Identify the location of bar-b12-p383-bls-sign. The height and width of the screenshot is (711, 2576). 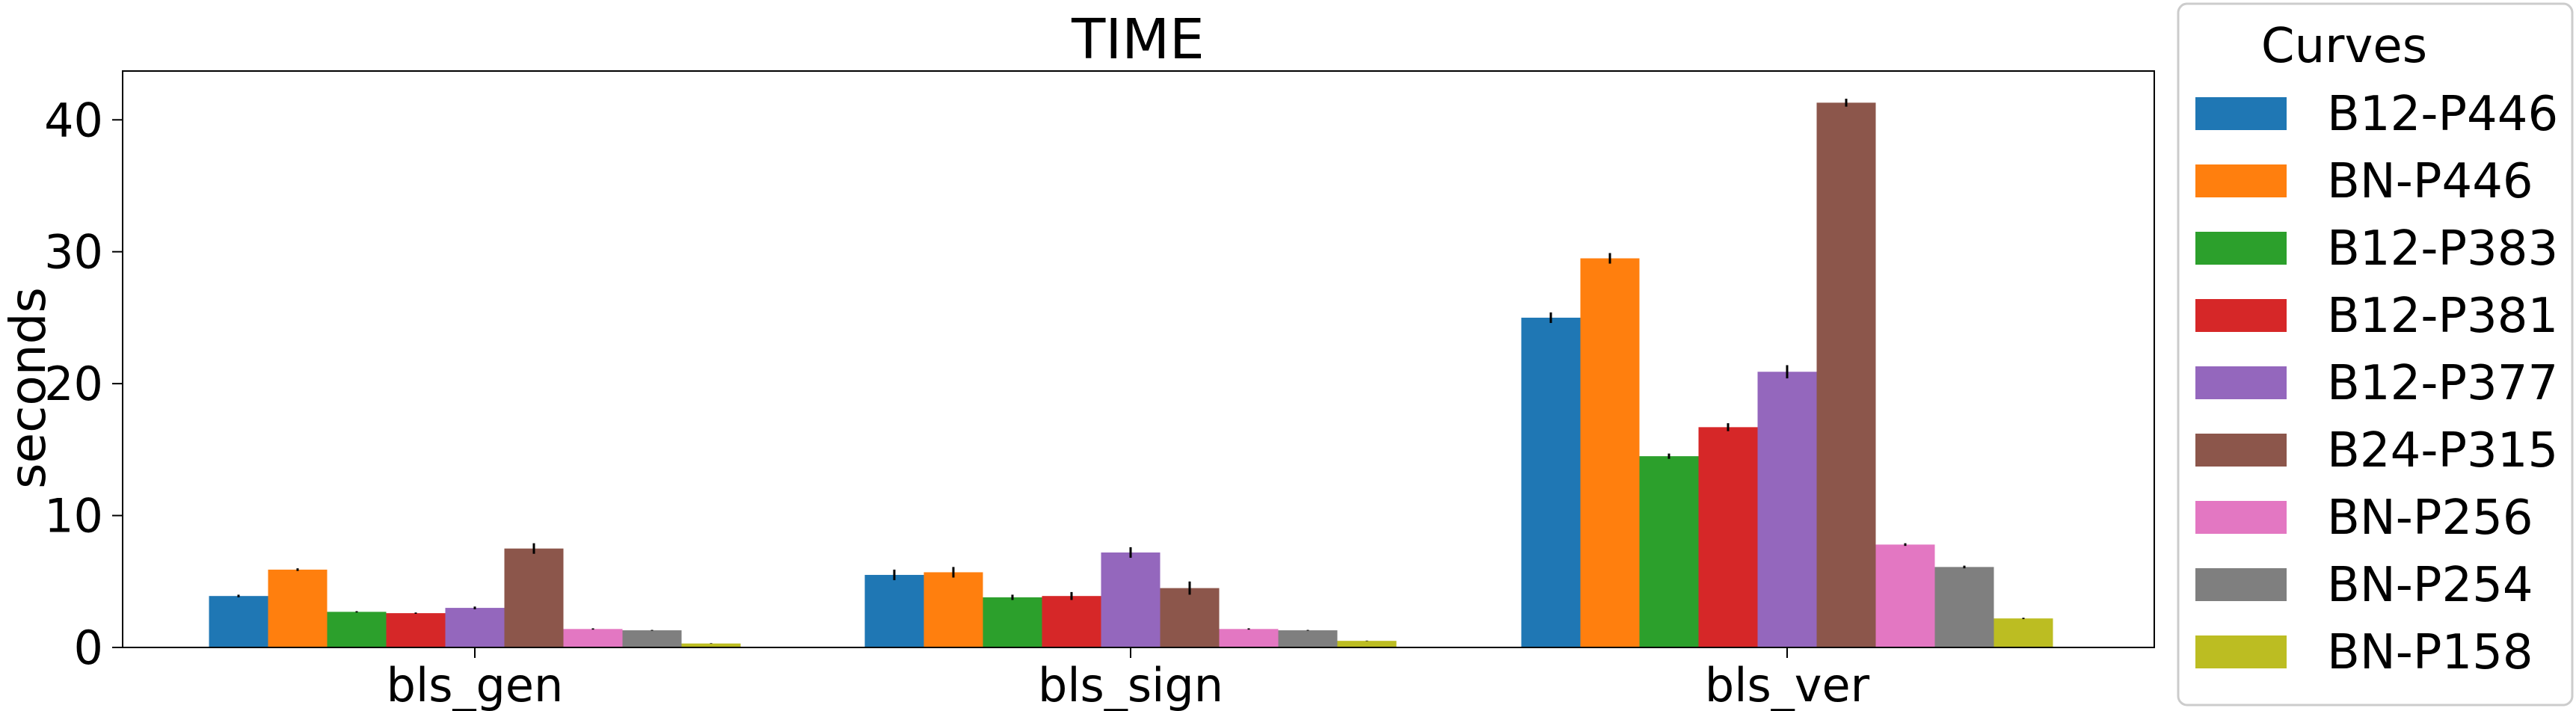
(1012, 622).